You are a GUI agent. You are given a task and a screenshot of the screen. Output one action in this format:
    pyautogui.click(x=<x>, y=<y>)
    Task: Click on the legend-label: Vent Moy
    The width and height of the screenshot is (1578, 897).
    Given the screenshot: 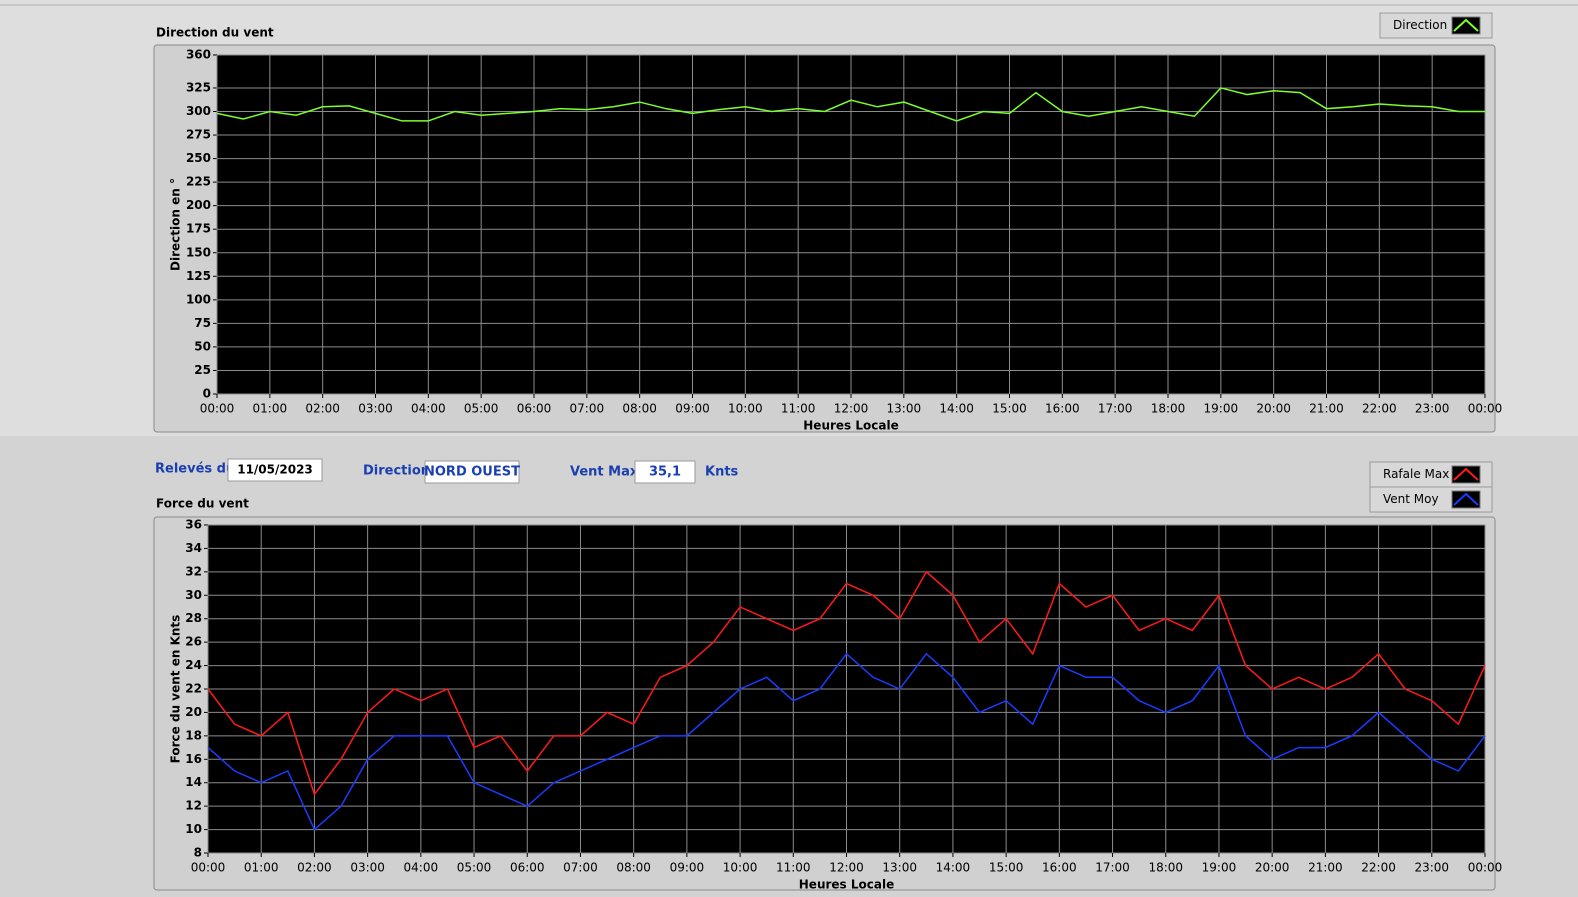 What is the action you would take?
    pyautogui.click(x=1411, y=499)
    